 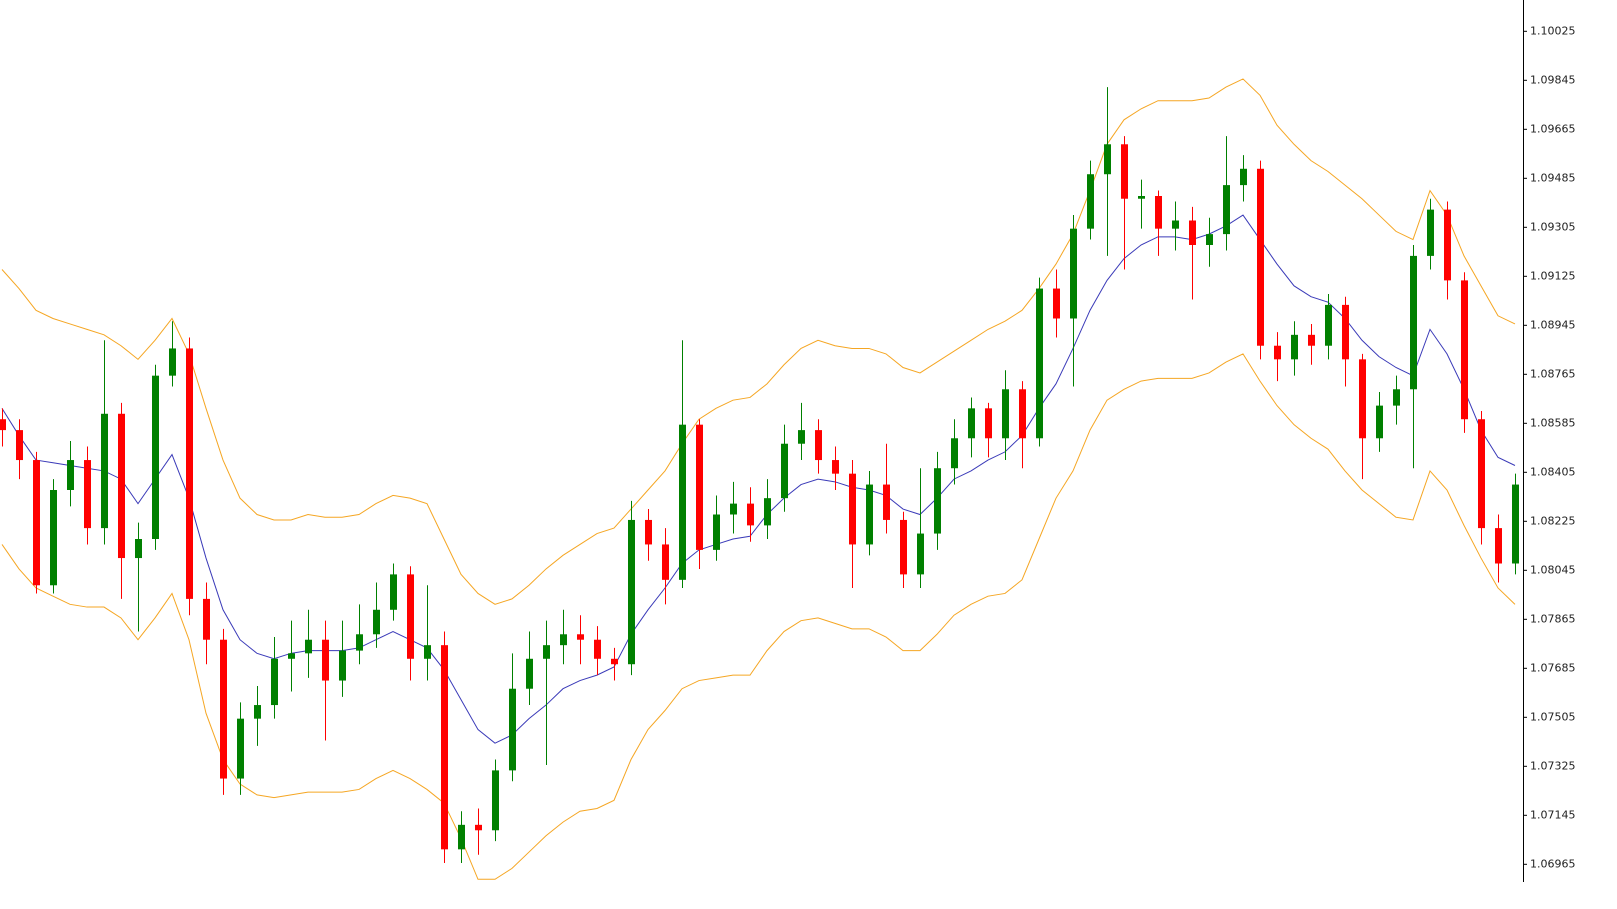 I want to click on y-tick-label: 1.06965, so click(x=1553, y=863).